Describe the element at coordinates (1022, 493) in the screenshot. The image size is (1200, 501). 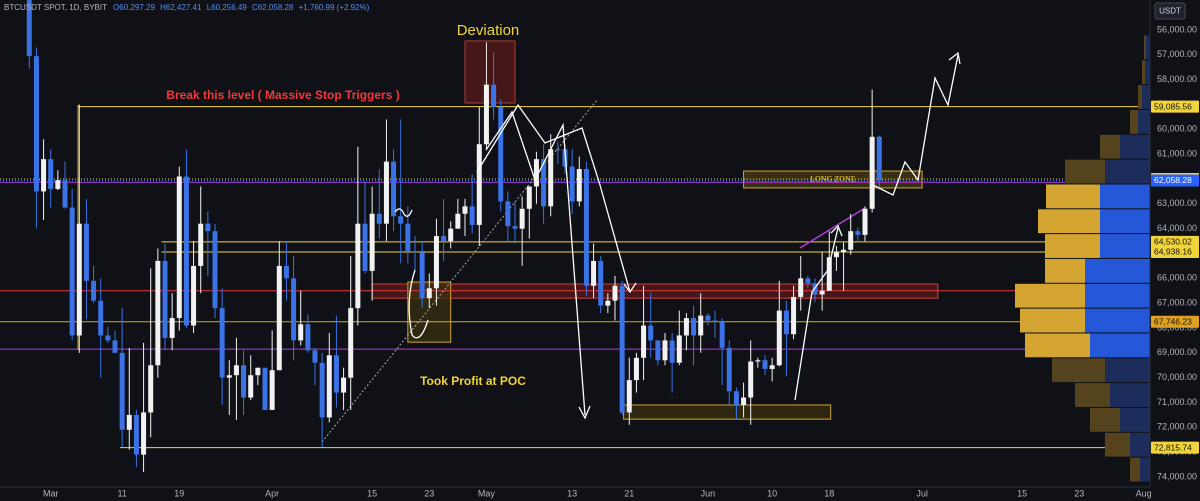
I see `x-tick-label: 15` at that location.